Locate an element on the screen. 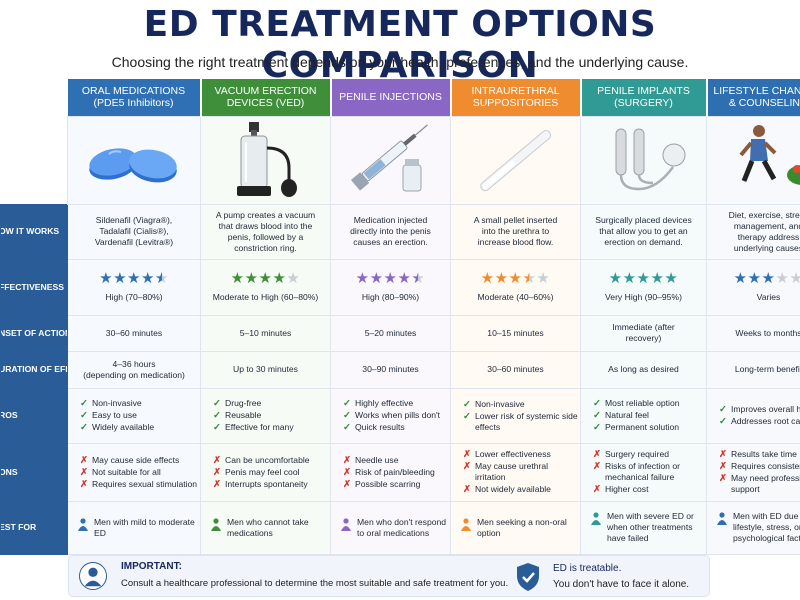 The height and width of the screenshot is (600, 800). row-label-pros: ROS is located at coordinates (9, 415).